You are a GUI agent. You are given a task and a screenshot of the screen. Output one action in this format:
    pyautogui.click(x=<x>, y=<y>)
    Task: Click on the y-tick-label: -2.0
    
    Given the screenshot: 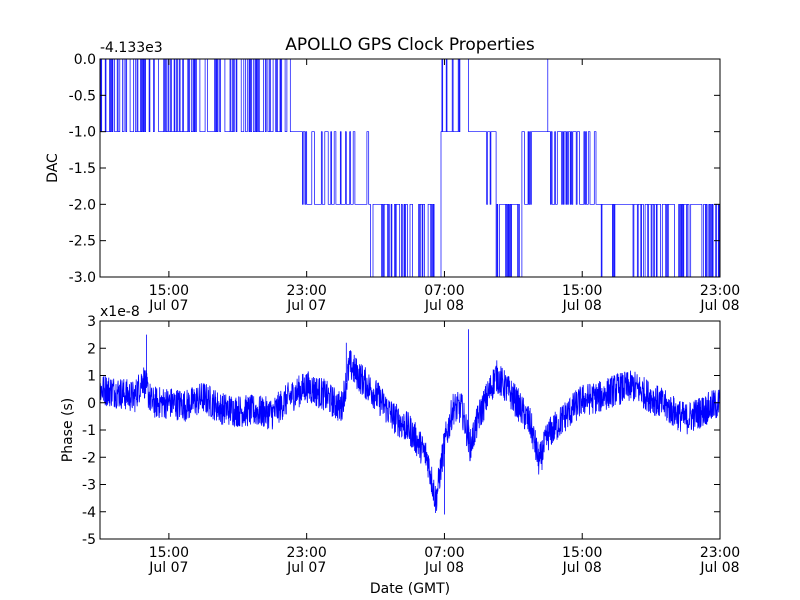 What is the action you would take?
    pyautogui.click(x=82, y=205)
    